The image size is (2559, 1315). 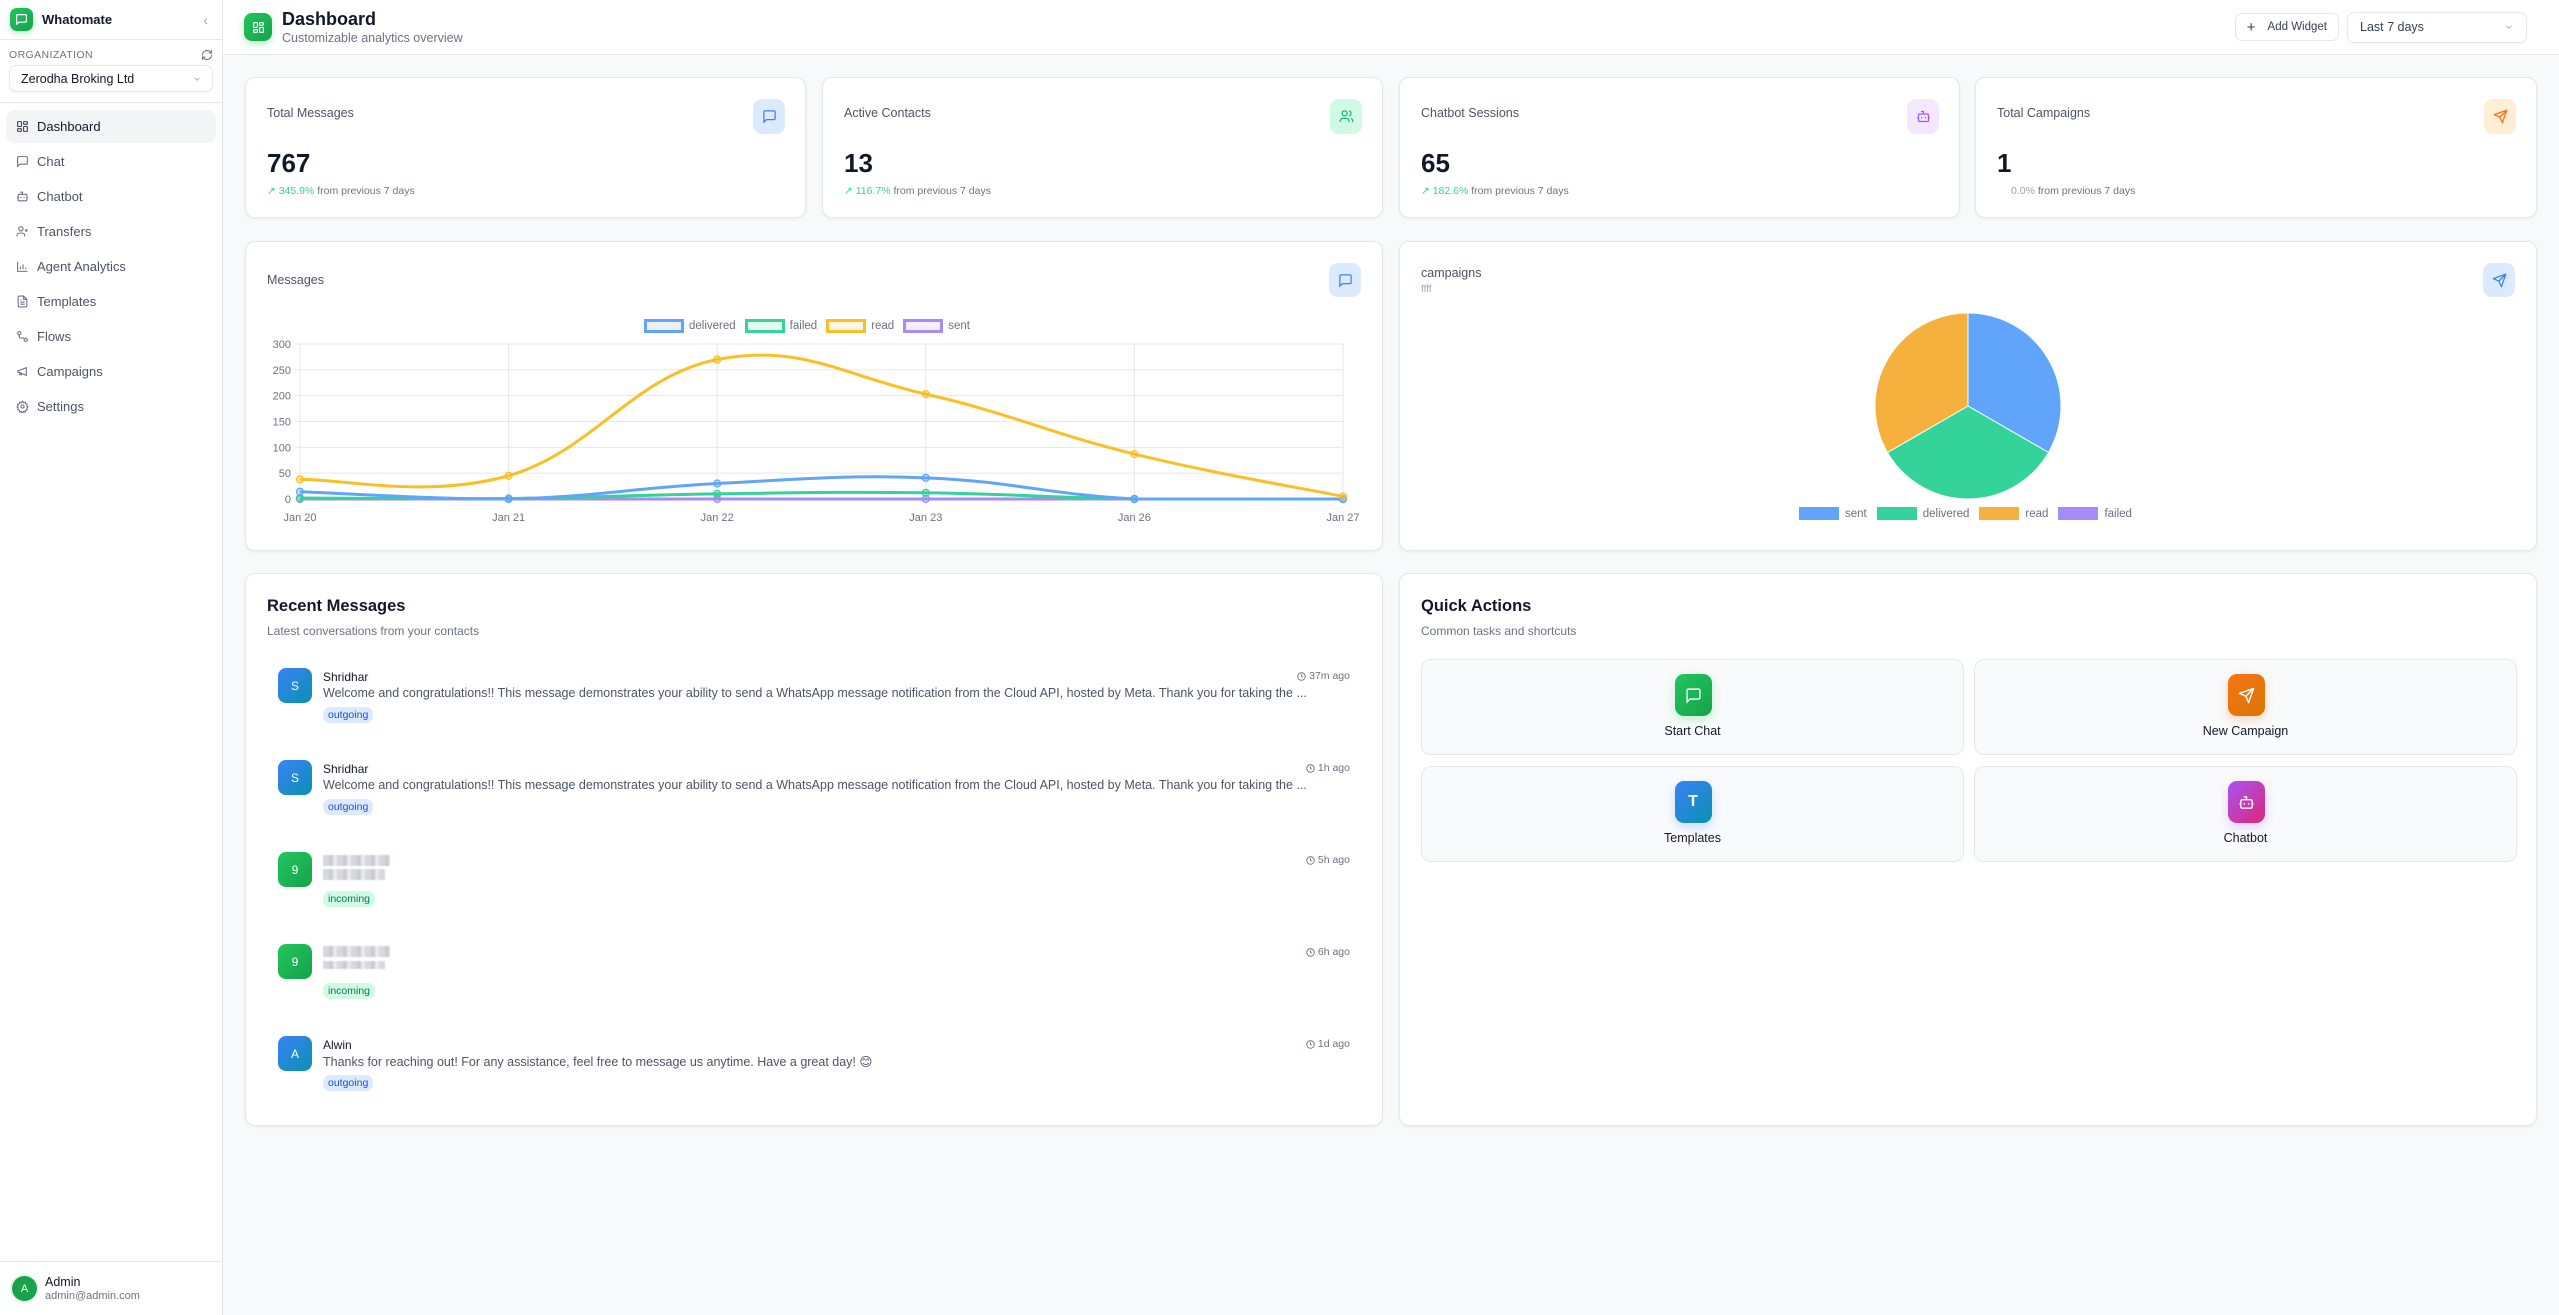 I want to click on timestamp: 37m ago, so click(x=1323, y=676).